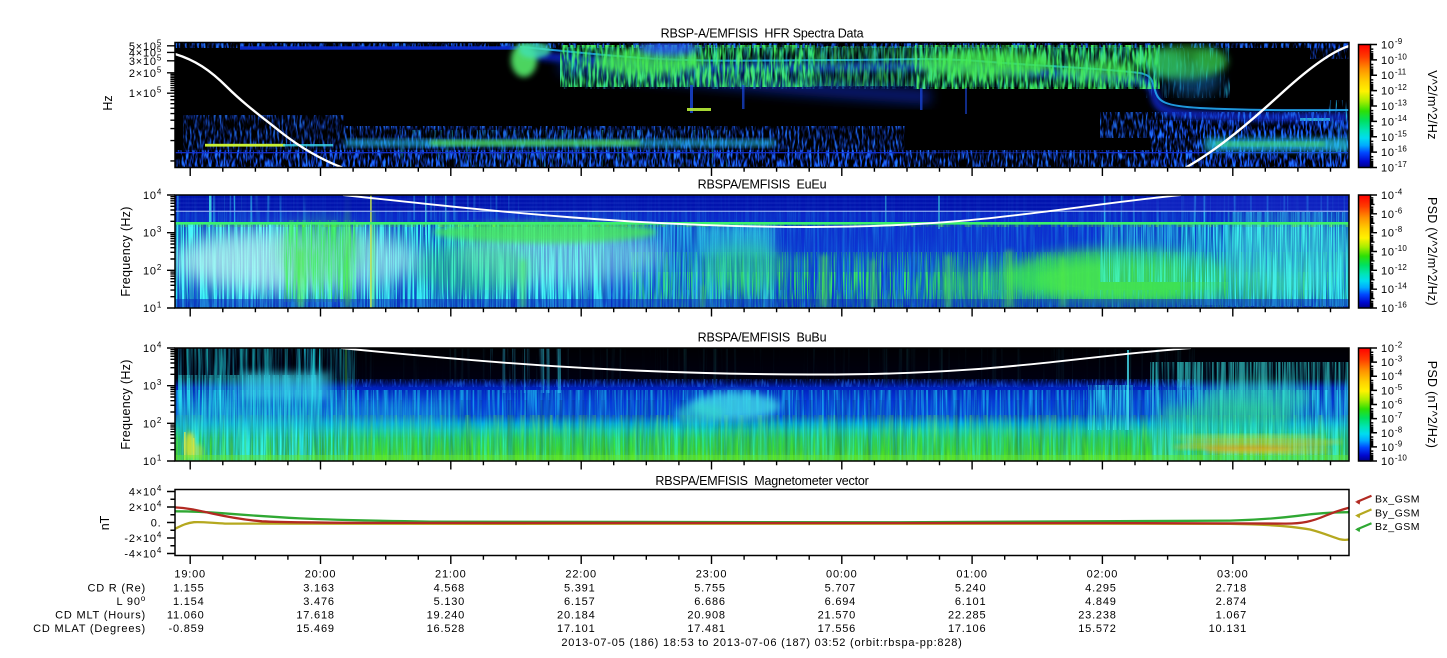 The width and height of the screenshot is (1447, 658). I want to click on svg-text: RBSPA/EMFISIS EuEu, so click(762, 185).